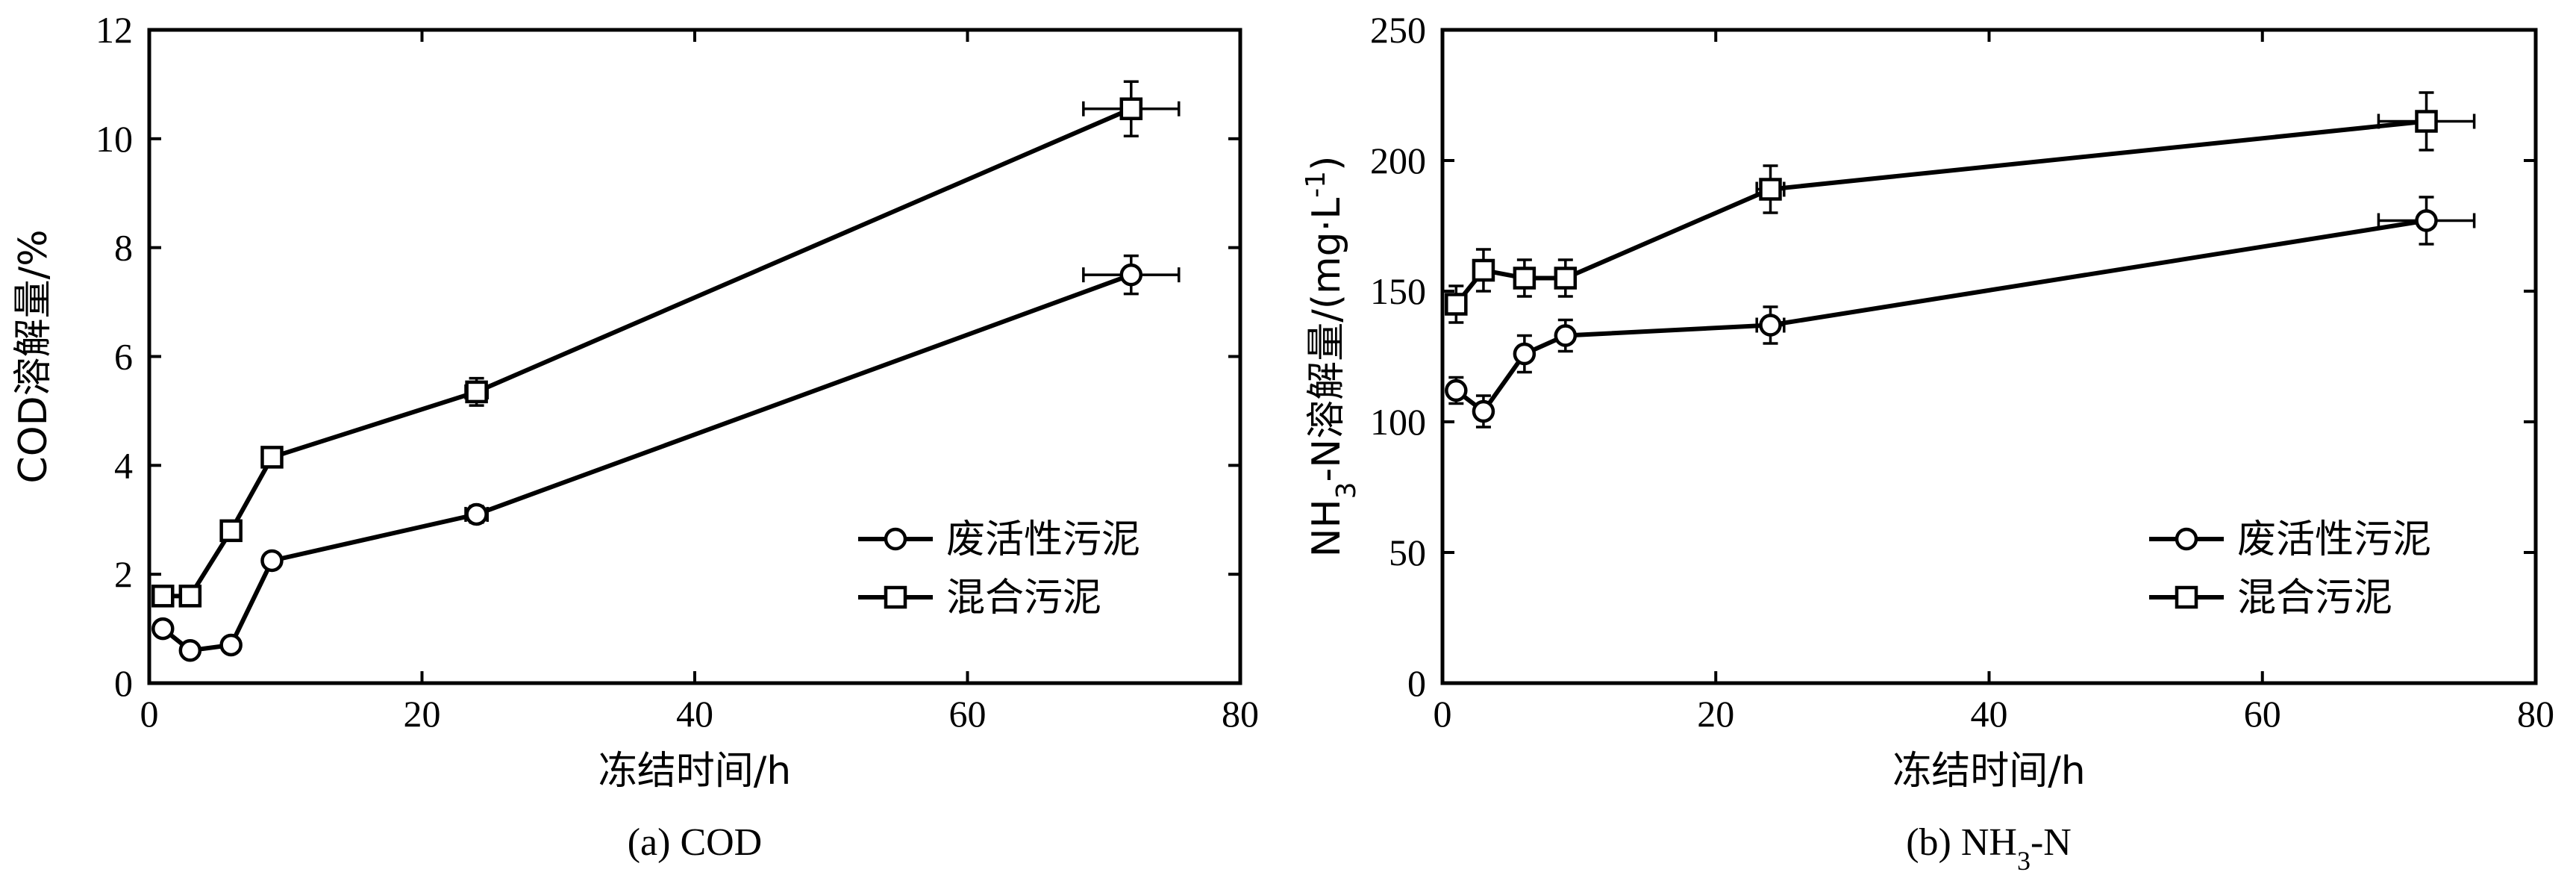  Describe the element at coordinates (1326, 340) in the screenshot. I see `y-axis-title-part: -N溶解量/(mg·L` at that location.